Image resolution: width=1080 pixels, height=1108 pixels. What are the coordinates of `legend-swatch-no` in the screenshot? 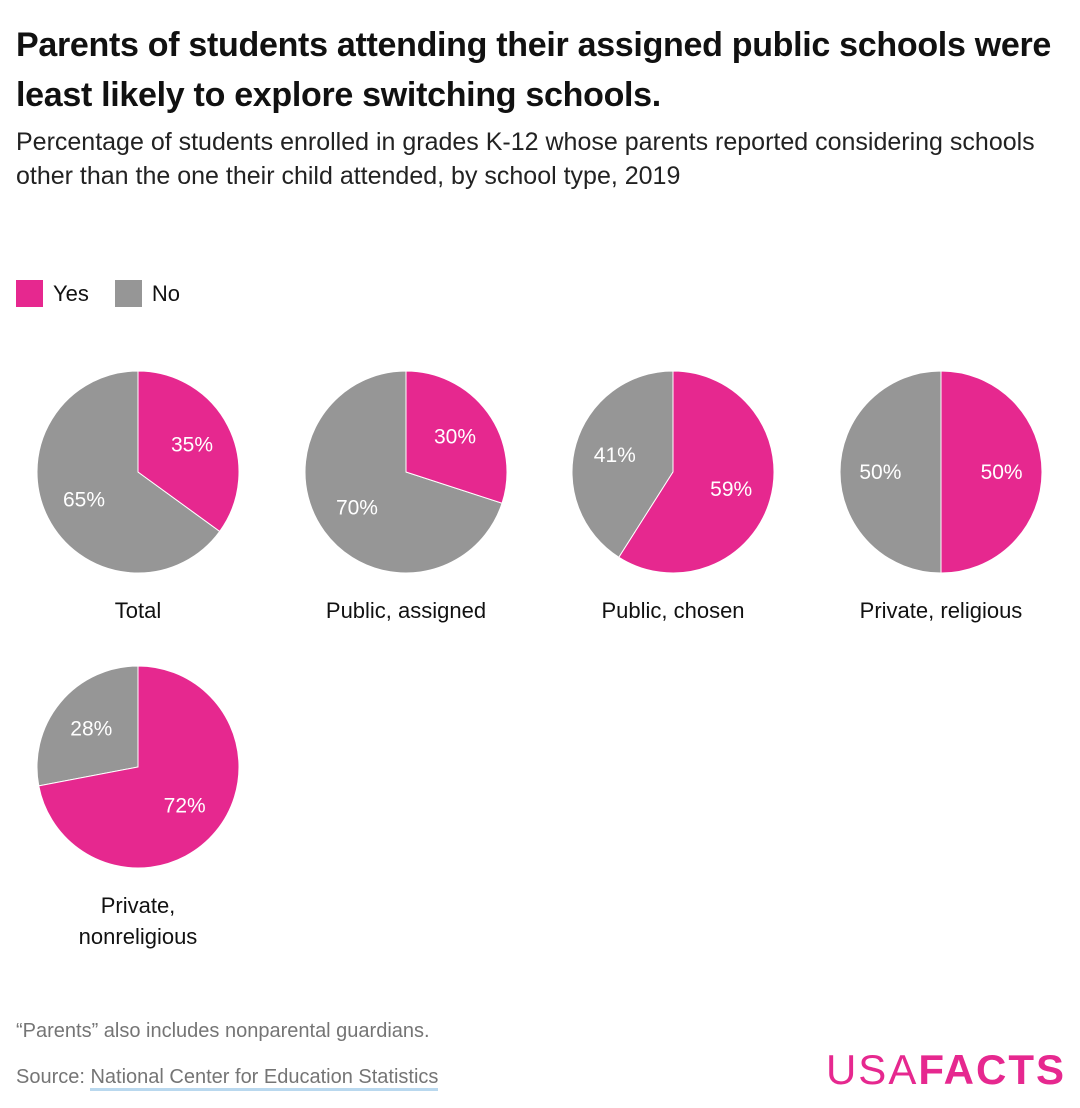 It's located at (128, 293).